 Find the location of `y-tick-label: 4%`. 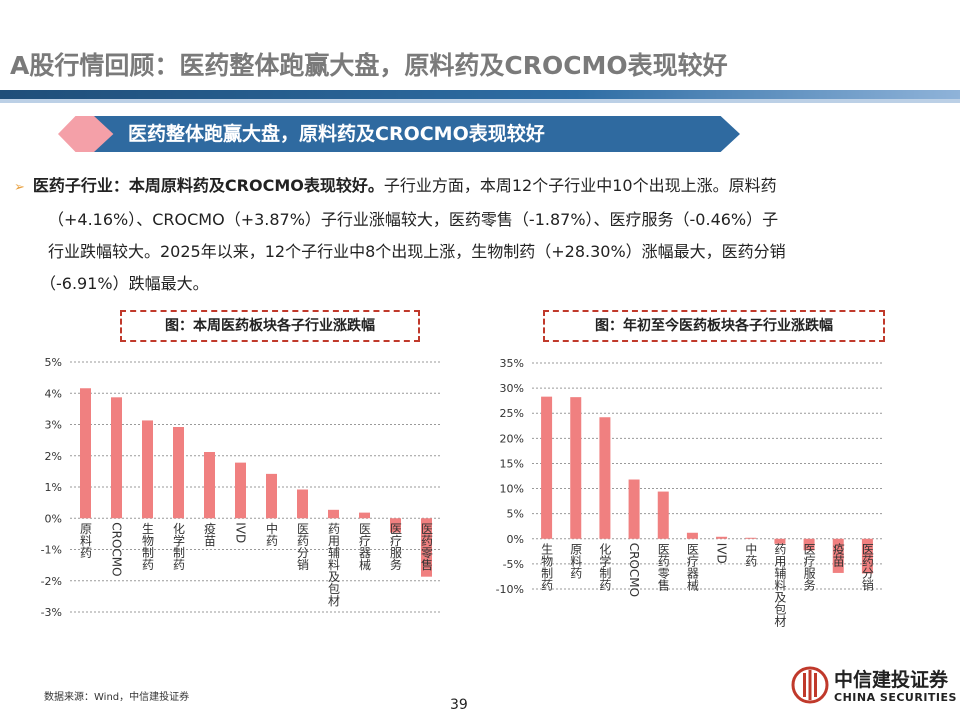

y-tick-label: 4% is located at coordinates (53, 393).